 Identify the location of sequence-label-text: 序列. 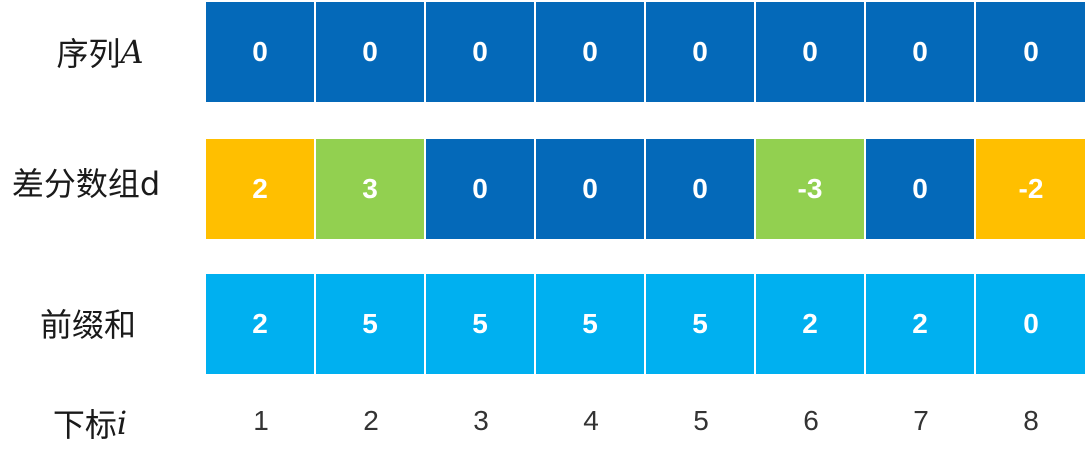
(88, 54).